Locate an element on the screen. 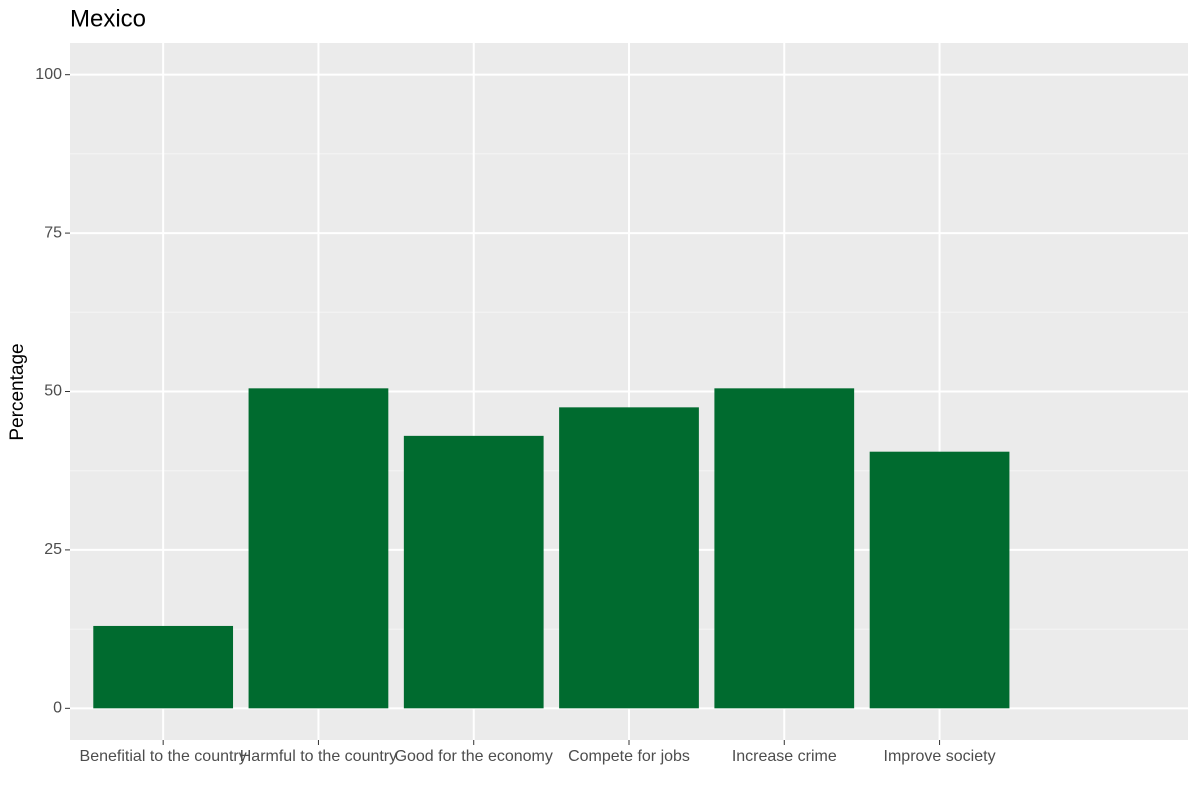  x-tick-label: Benefitial to the country is located at coordinates (163, 756).